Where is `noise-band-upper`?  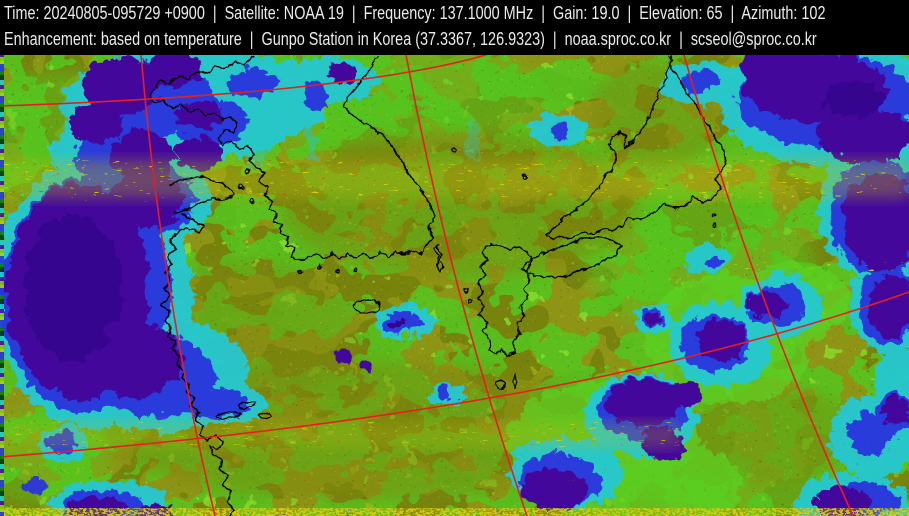
noise-band-upper is located at coordinates (454, 179).